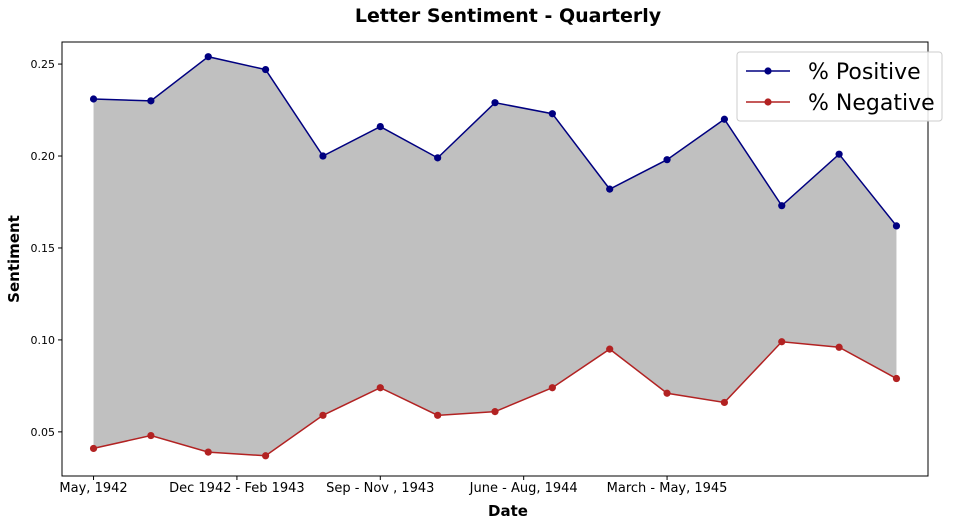  I want to click on legend-label-positive: % Positive, so click(864, 72).